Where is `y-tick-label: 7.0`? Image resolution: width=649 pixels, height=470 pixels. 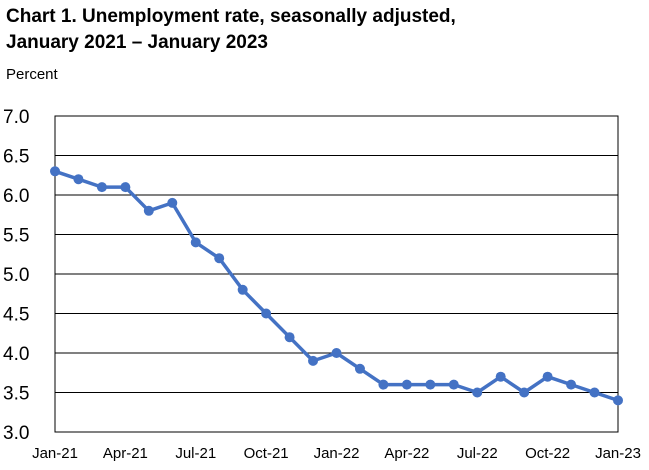
y-tick-label: 7.0 is located at coordinates (16, 117).